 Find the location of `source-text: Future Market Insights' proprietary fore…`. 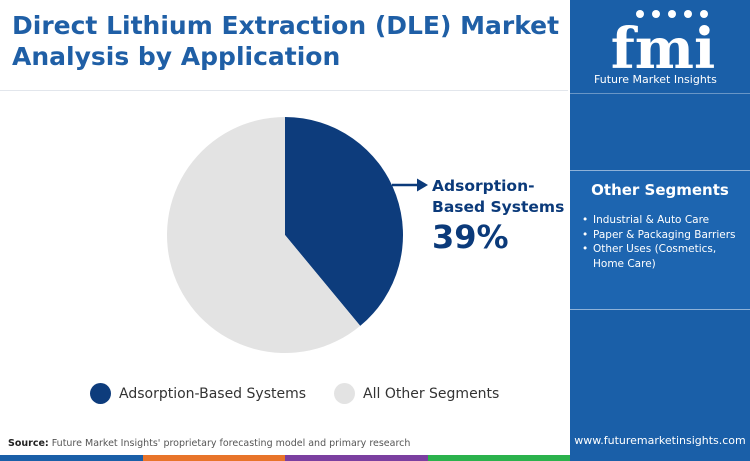

source-text: Future Market Insights' proprietary fore… is located at coordinates (229, 443).